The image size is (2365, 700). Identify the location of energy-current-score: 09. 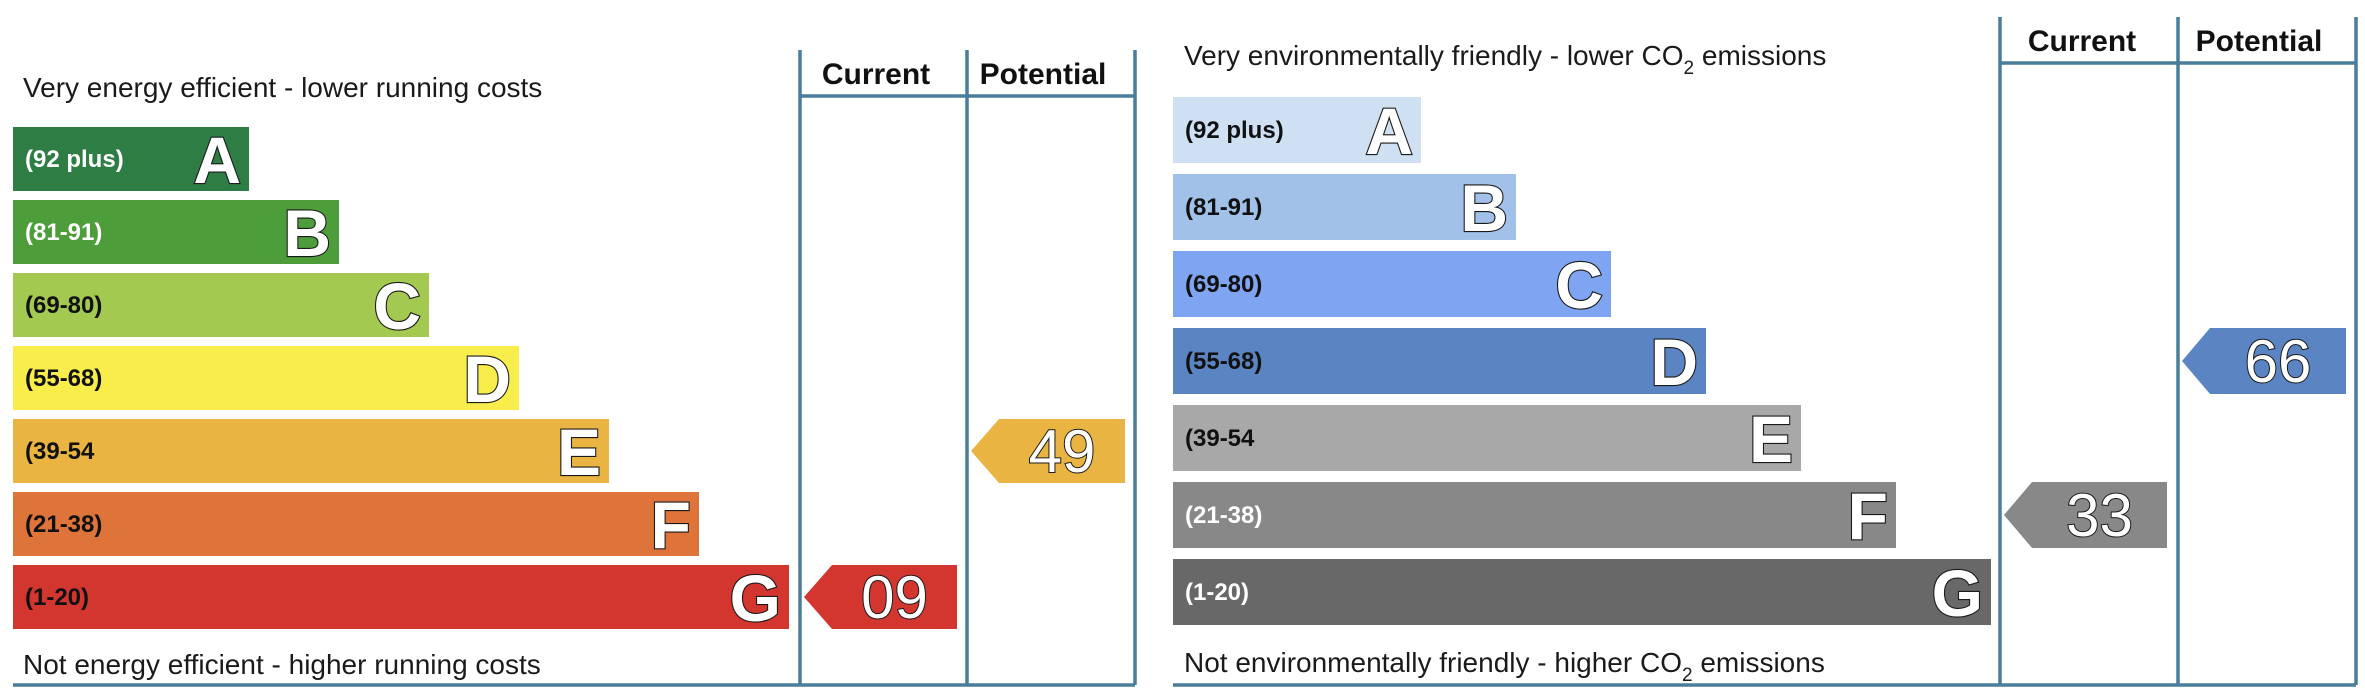
(880, 597).